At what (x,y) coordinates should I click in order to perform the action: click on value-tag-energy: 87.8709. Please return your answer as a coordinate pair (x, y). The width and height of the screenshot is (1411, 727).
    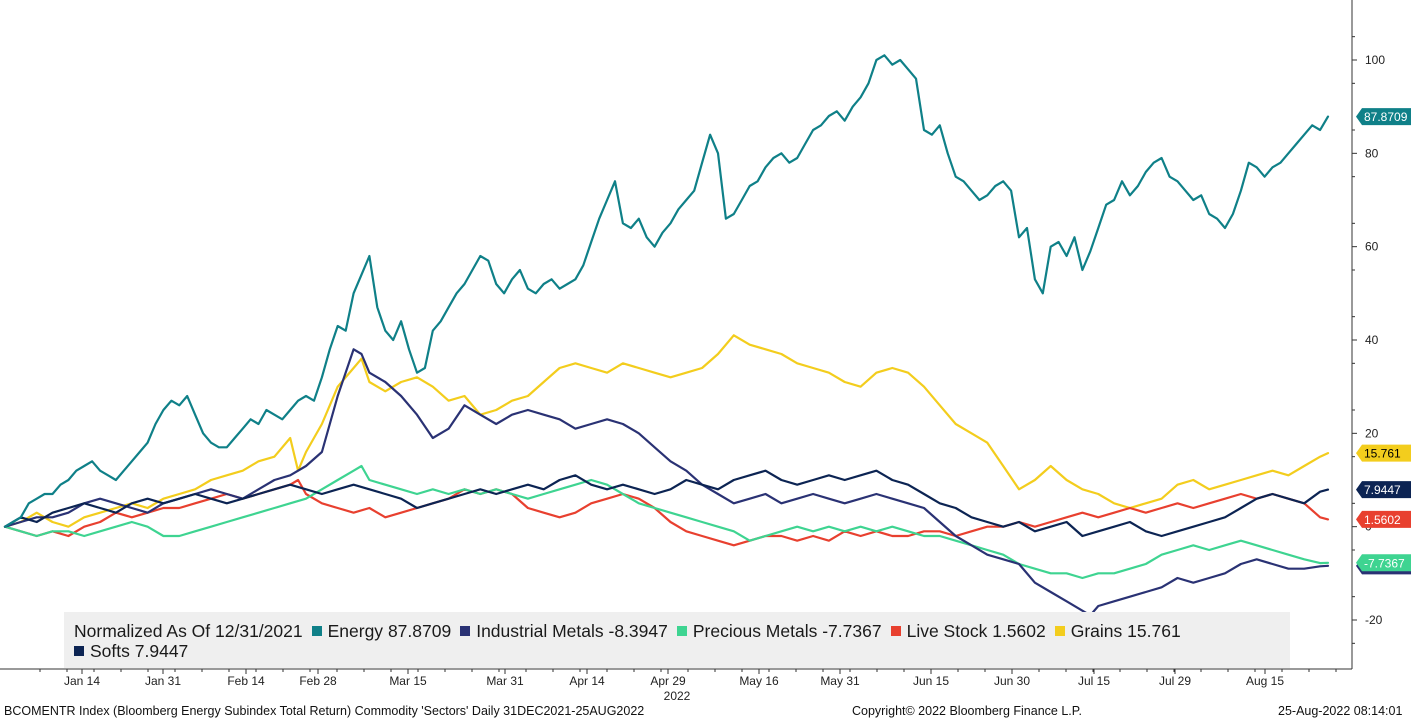
    Looking at the image, I should click on (1383, 117).